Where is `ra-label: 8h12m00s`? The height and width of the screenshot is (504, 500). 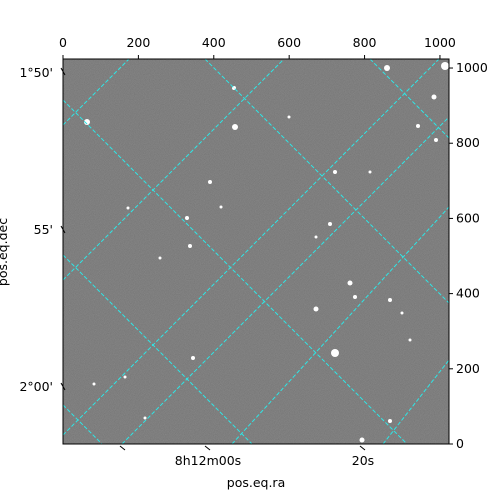
ra-label: 8h12m00s is located at coordinates (208, 460).